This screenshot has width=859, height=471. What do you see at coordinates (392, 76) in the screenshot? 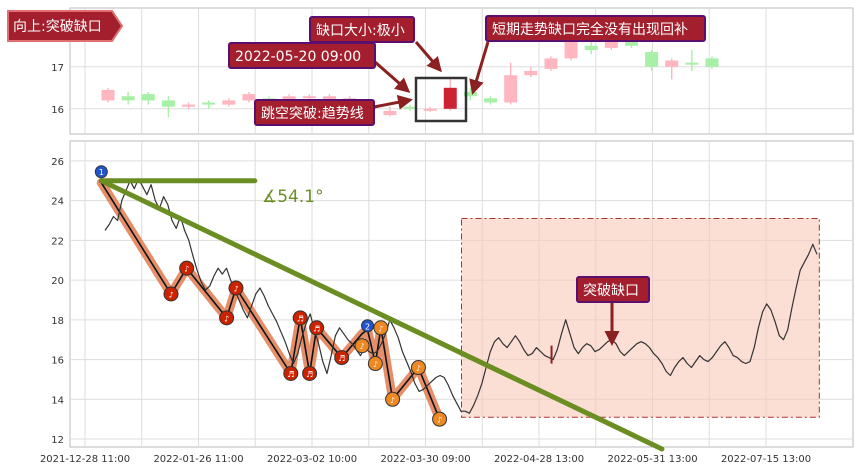
I see `arrow-gap-time` at bounding box center [392, 76].